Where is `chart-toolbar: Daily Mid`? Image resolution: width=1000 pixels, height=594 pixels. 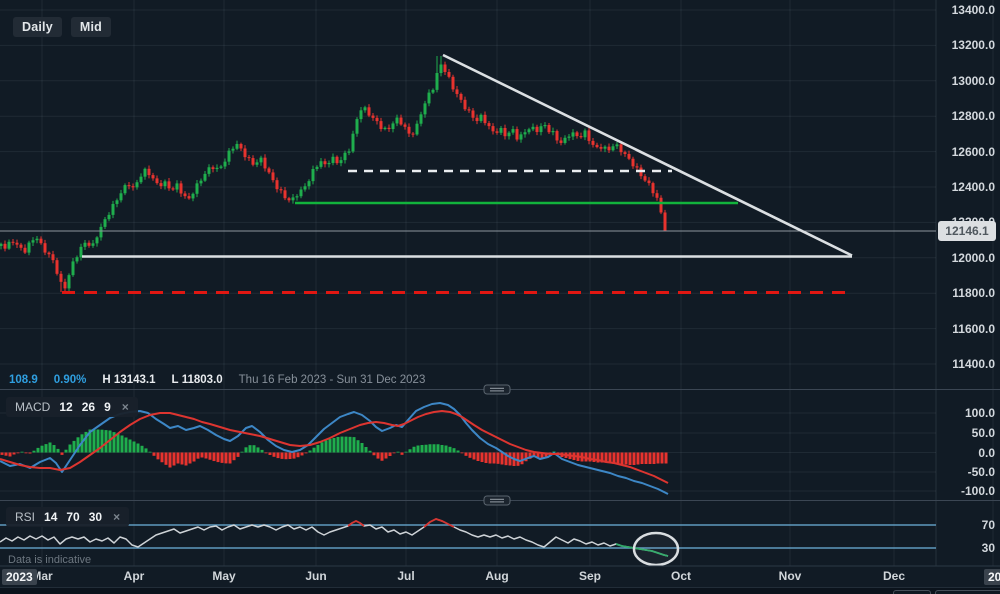
chart-toolbar: Daily Mid is located at coordinates (62, 27).